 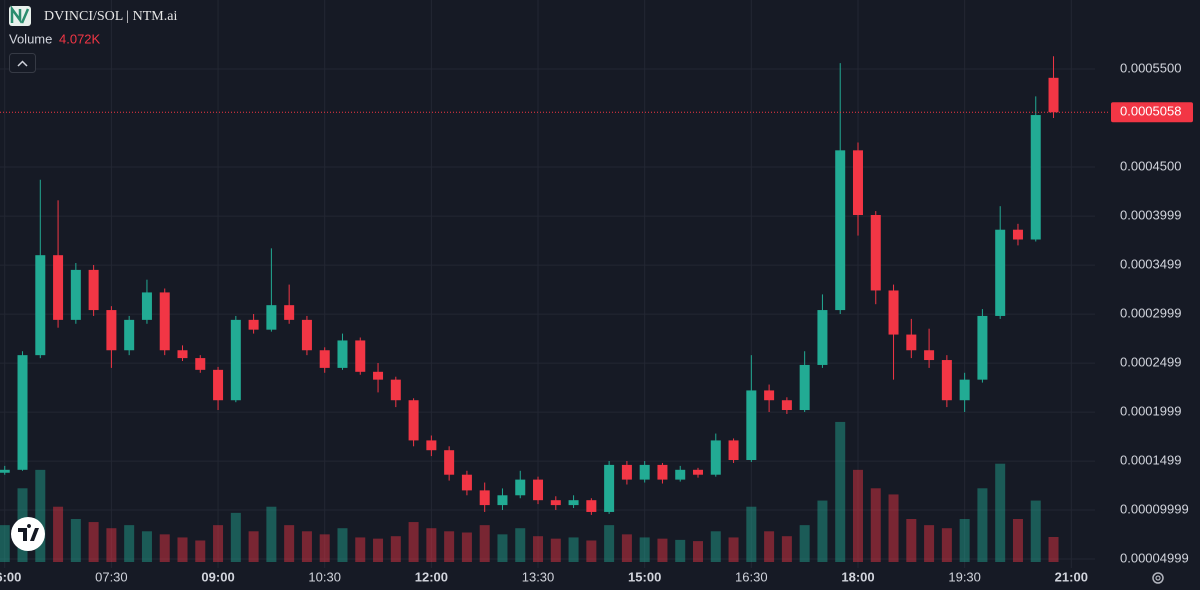 What do you see at coordinates (1154, 508) in the screenshot?
I see `y-tick-label: 0.00009999` at bounding box center [1154, 508].